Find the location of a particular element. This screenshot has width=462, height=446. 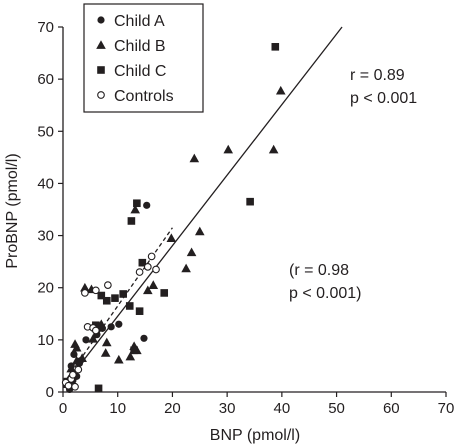

y-tick-label: 50 is located at coordinates (45, 131).